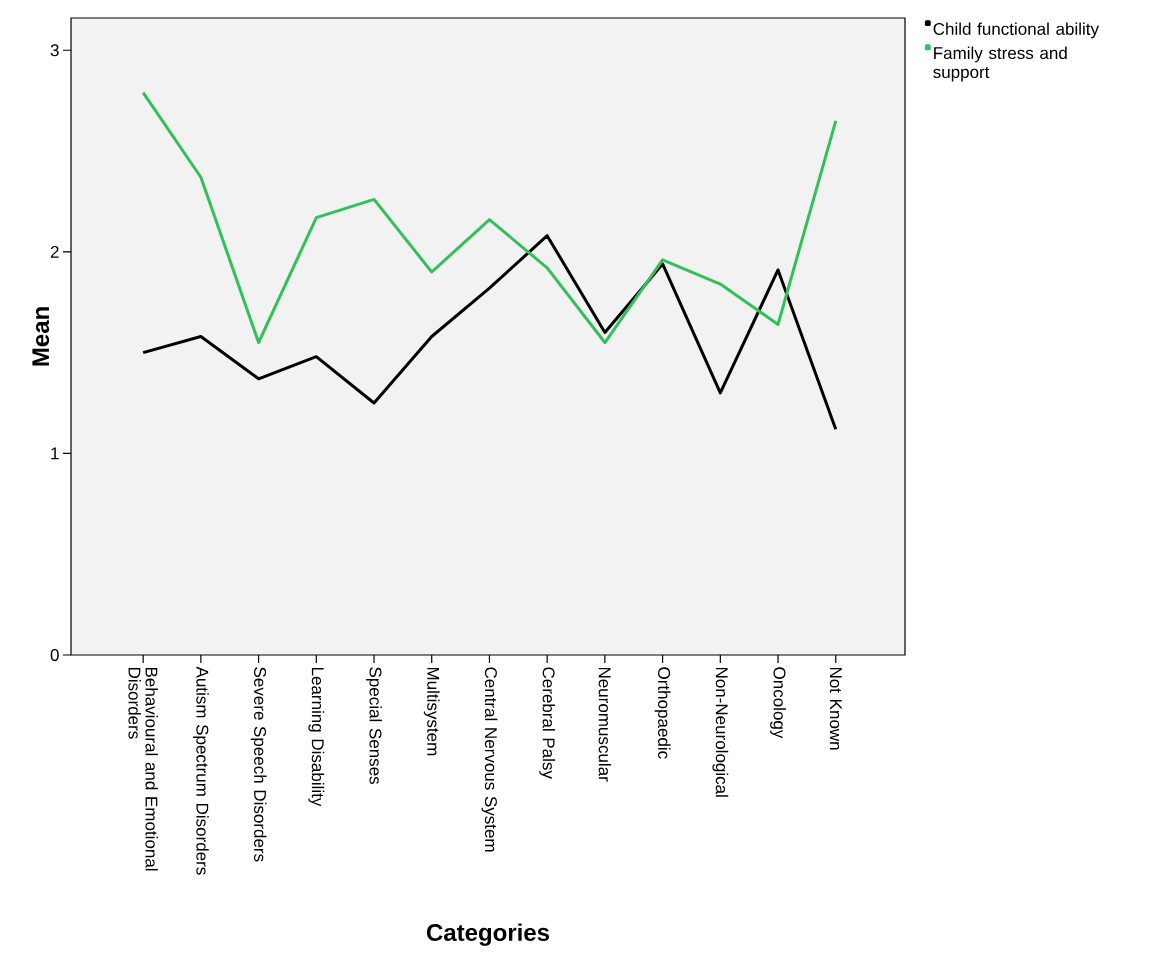  Describe the element at coordinates (835, 708) in the screenshot. I see `x-tick-label: Not Known` at that location.